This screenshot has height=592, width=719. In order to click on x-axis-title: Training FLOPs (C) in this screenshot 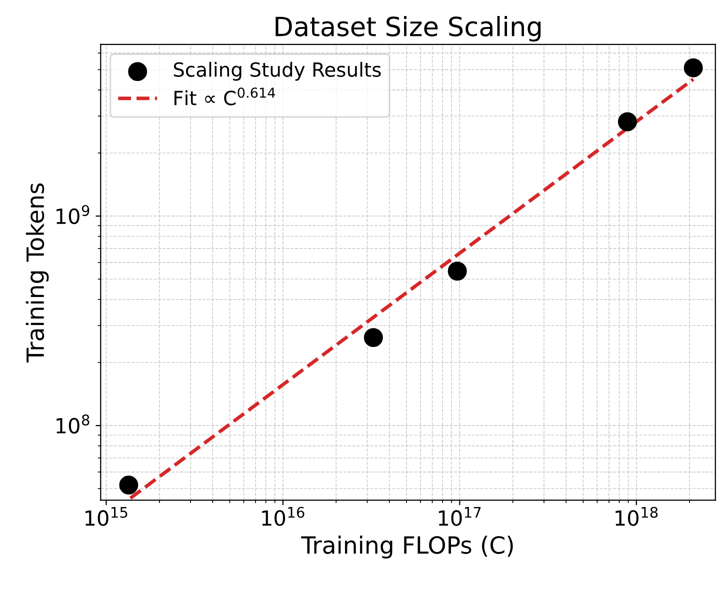, I will do `click(407, 547)`.